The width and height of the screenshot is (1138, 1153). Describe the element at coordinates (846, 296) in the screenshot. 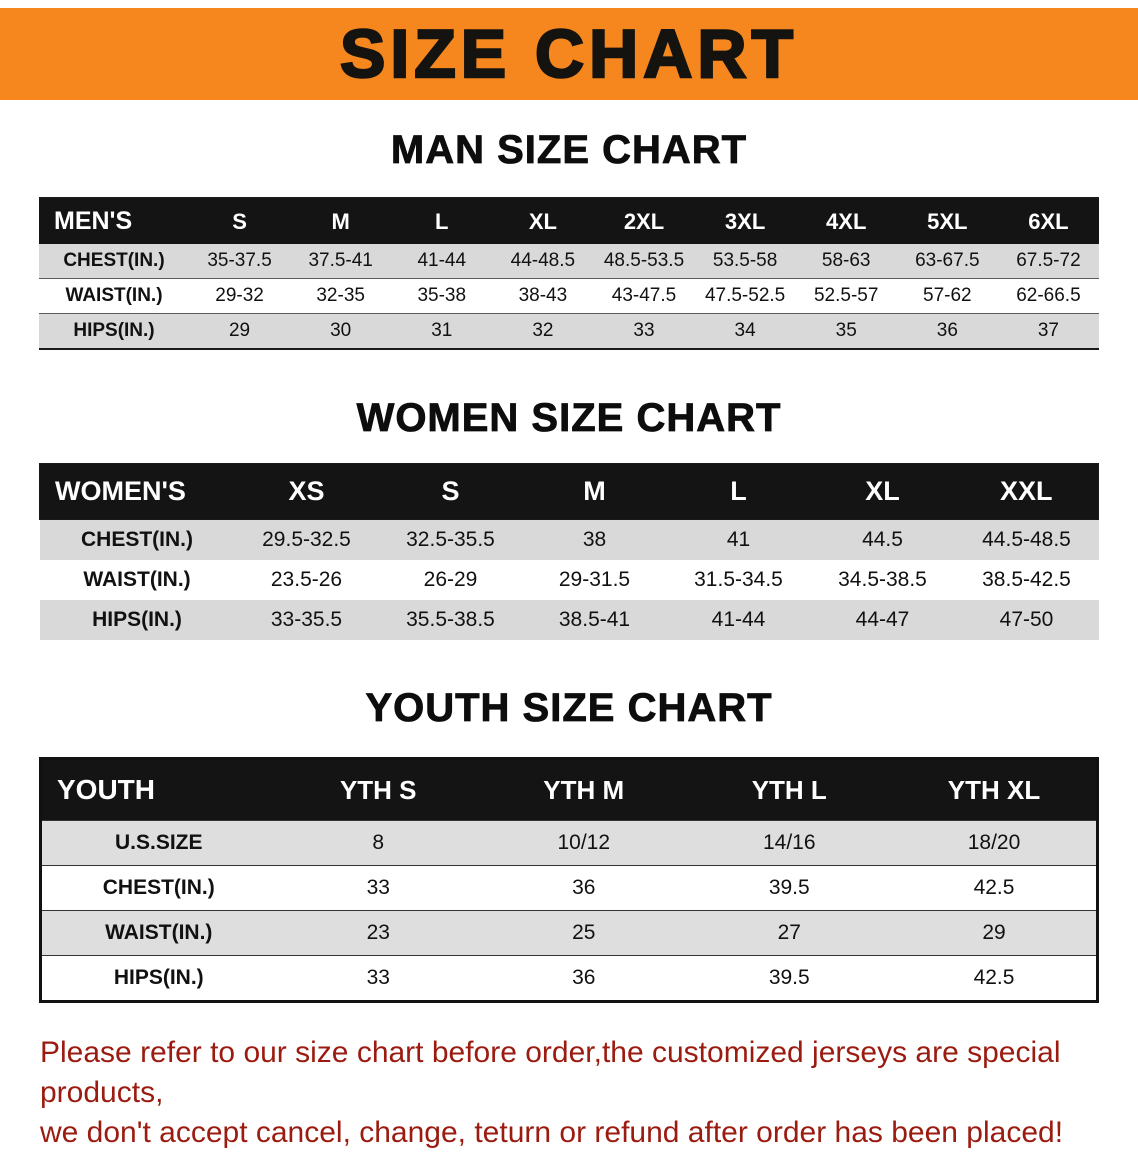

I see `measurement-value: 52.5-57` at that location.